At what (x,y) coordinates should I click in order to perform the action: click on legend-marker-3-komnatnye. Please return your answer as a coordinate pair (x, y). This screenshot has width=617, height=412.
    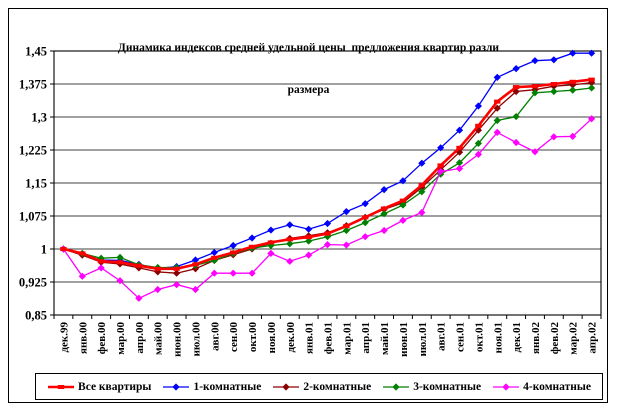
    Looking at the image, I should click on (396, 386).